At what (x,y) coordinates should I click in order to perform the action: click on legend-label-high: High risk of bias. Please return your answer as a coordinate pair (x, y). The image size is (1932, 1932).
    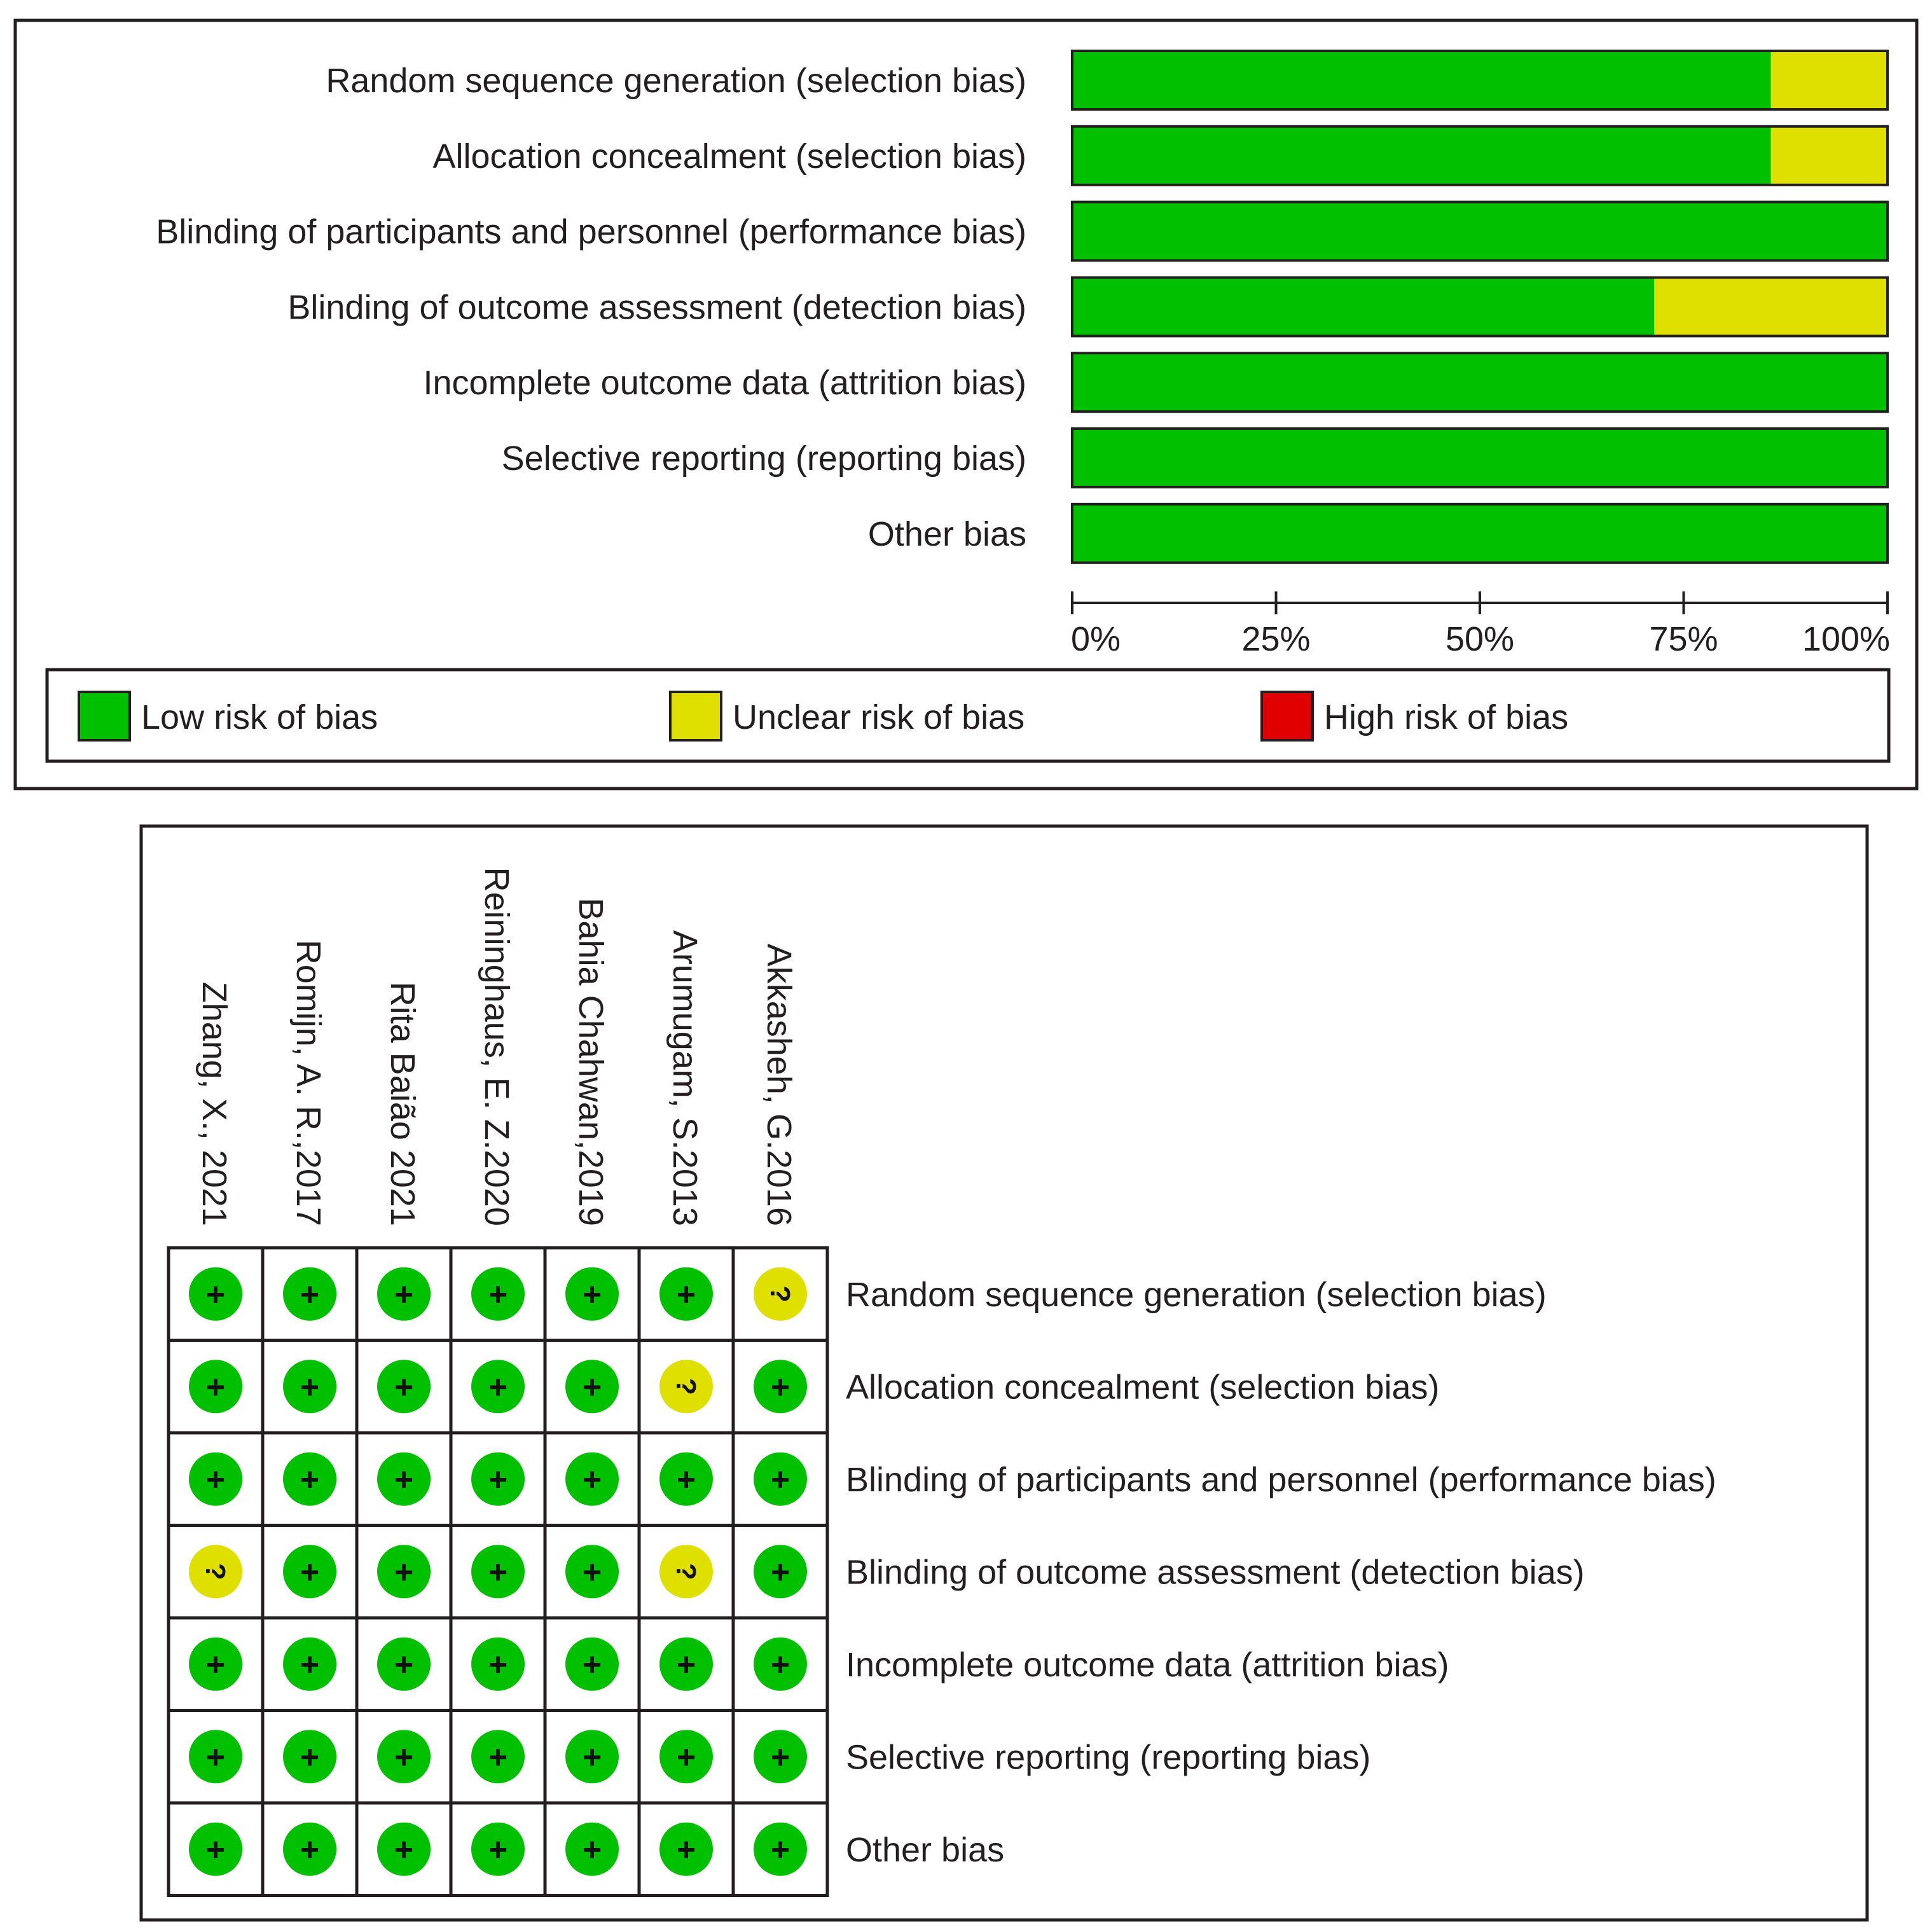
    Looking at the image, I should click on (1446, 717).